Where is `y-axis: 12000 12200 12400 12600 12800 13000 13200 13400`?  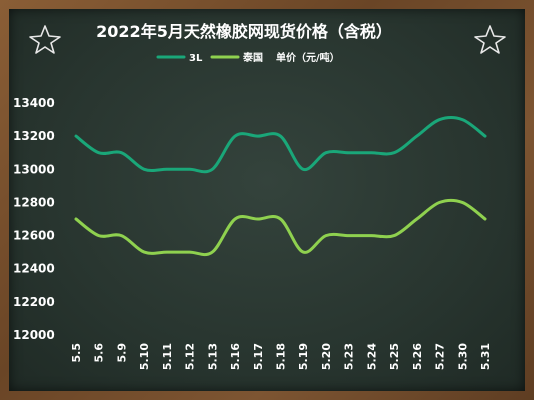 y-axis: 12000 12200 12400 12600 12800 13000 13200 13400 is located at coordinates (34, 219).